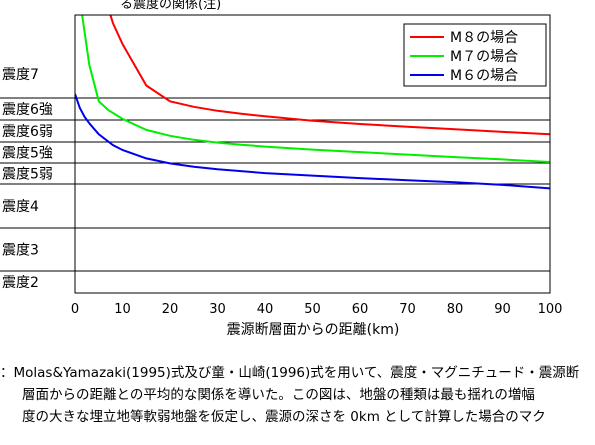 This screenshot has width=595, height=445. What do you see at coordinates (20, 283) in the screenshot?
I see `y-category-label: 震度2` at bounding box center [20, 283].